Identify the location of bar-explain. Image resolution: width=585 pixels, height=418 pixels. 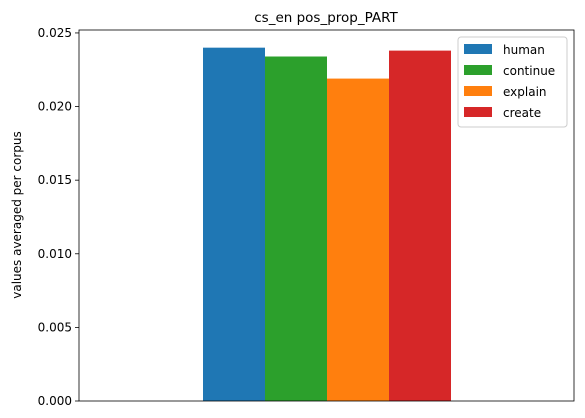
(358, 239).